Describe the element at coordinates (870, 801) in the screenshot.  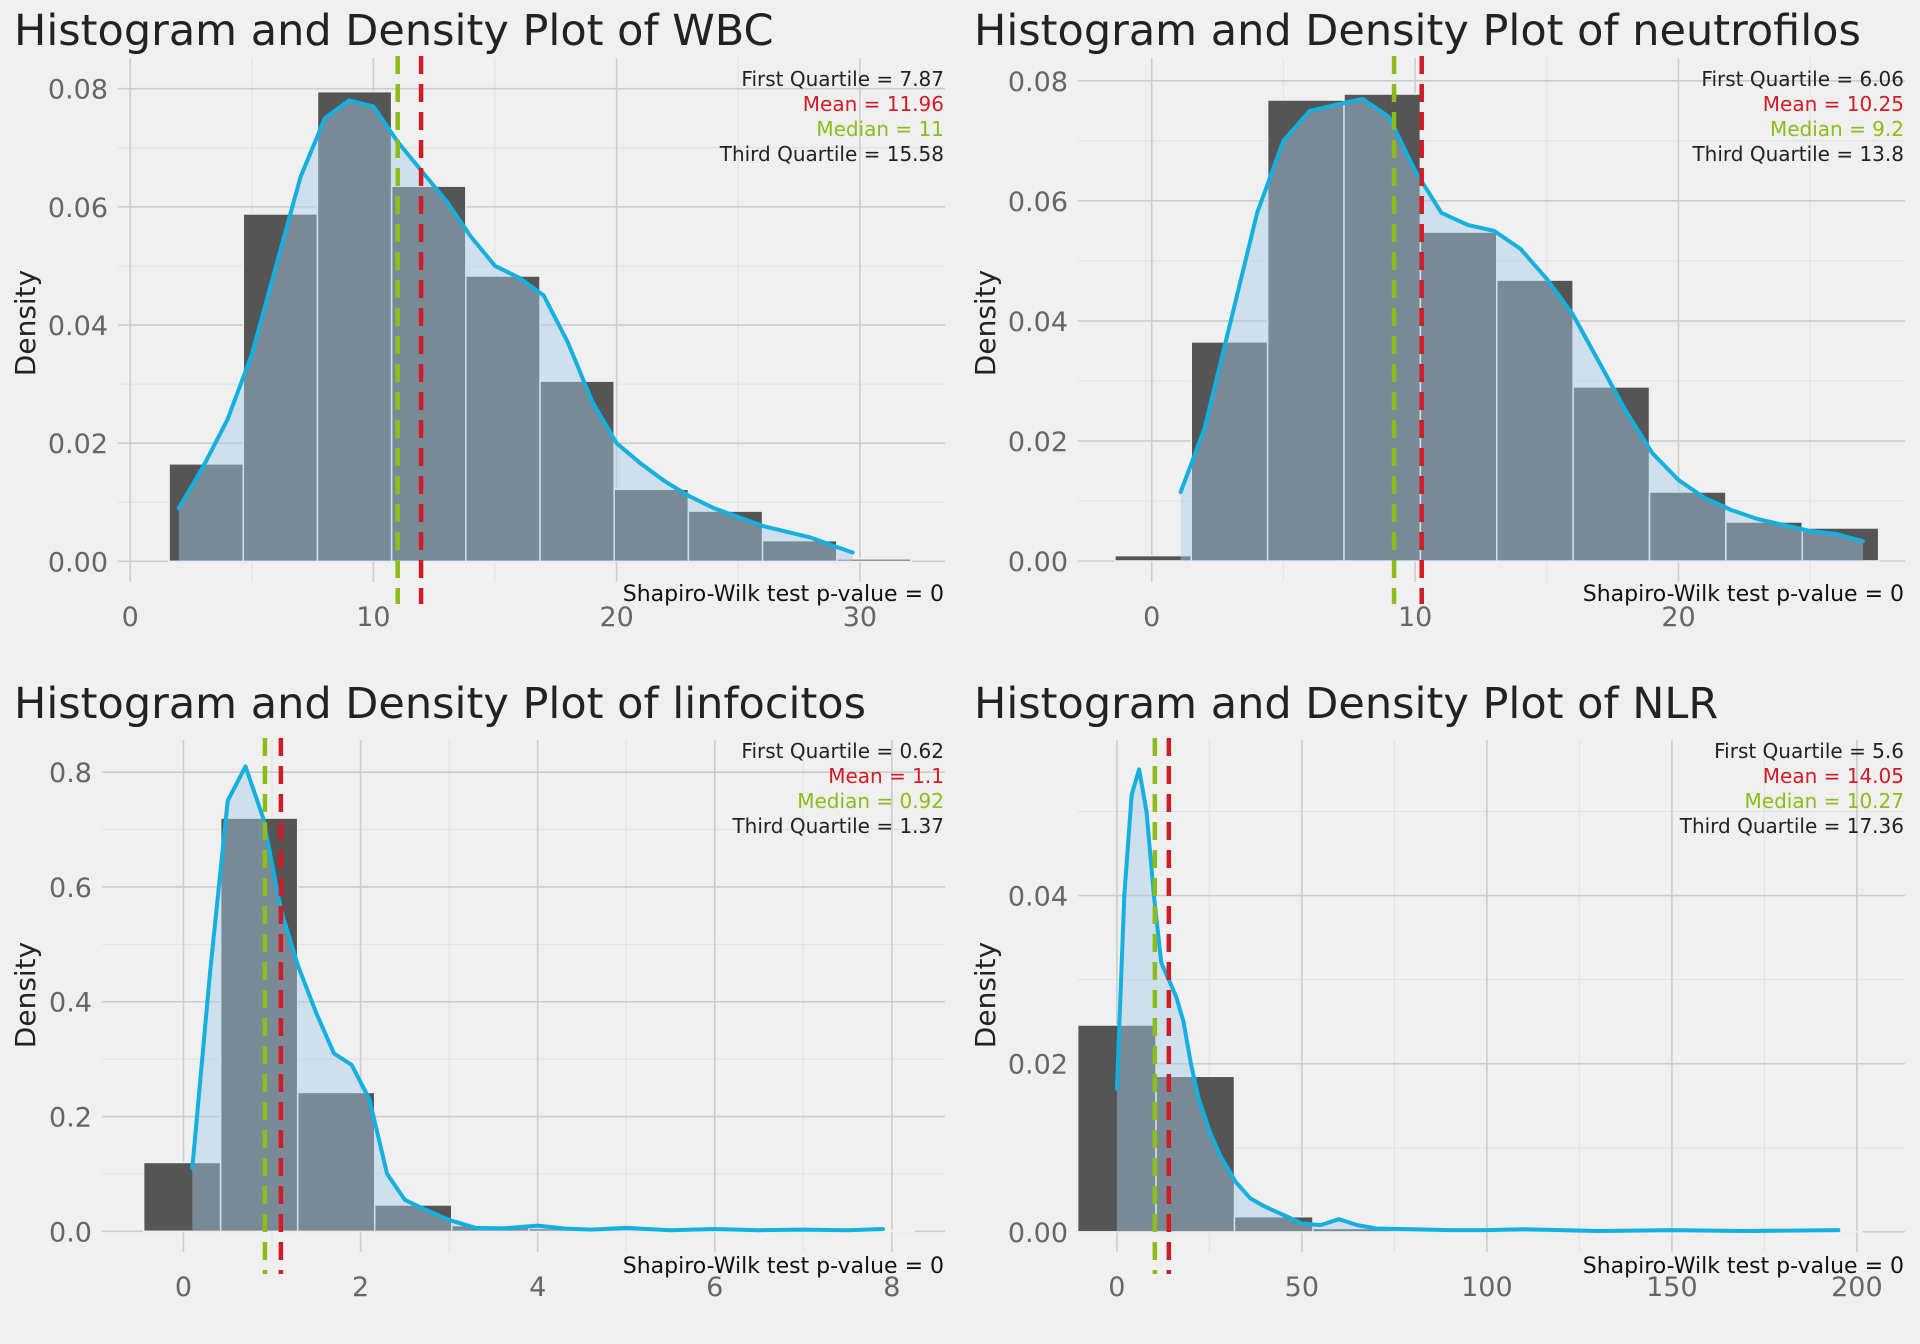
I see `median-annotation: Median = 0.92` at that location.